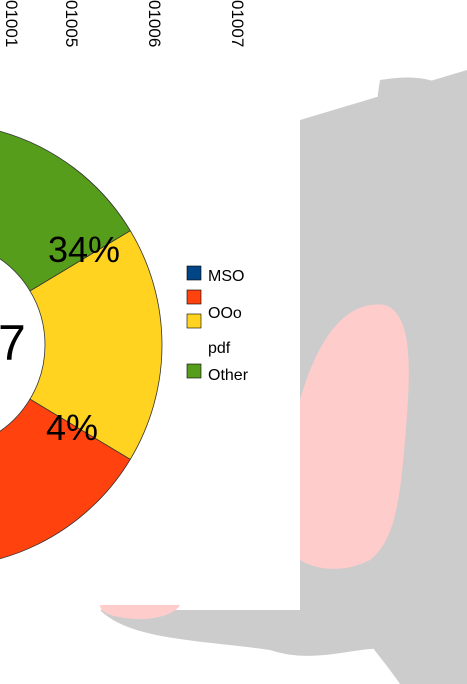 The image size is (467, 684). What do you see at coordinates (13, 343) in the screenshot?
I see `donut-center-value: 7` at bounding box center [13, 343].